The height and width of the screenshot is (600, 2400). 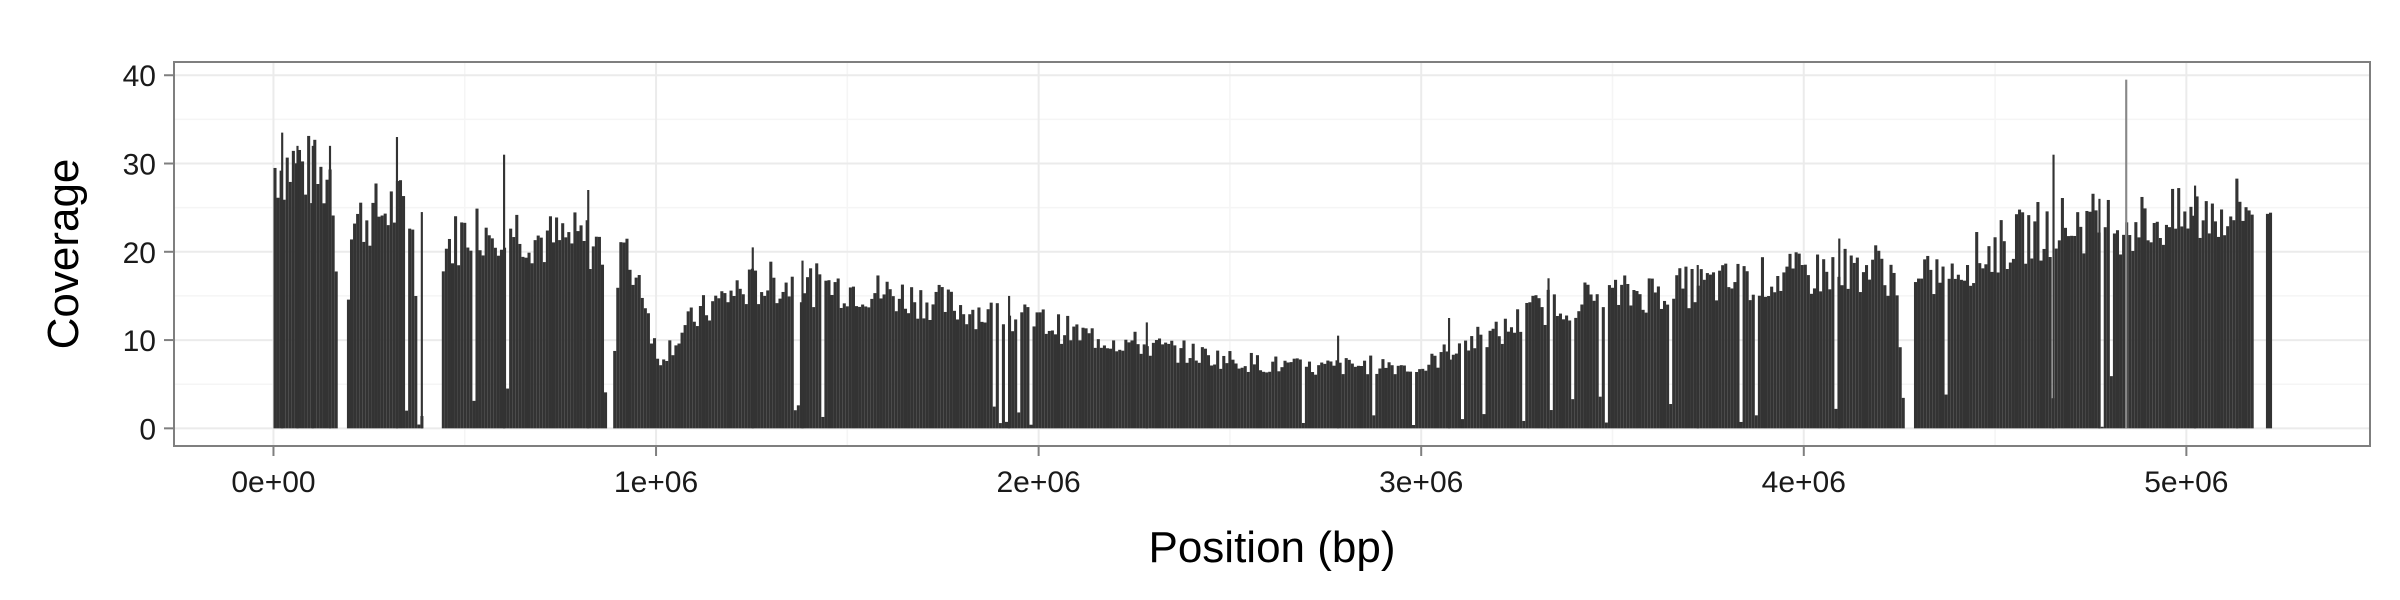 What do you see at coordinates (139, 341) in the screenshot?
I see `y-tick-label: 10` at bounding box center [139, 341].